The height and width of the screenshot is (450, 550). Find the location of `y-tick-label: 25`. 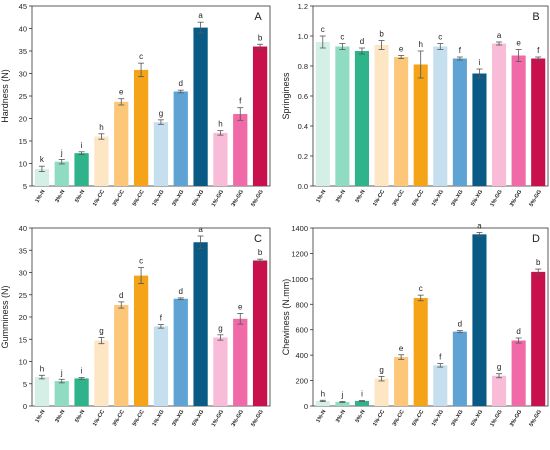

y-tick-label: 25 is located at coordinates (23, 295).